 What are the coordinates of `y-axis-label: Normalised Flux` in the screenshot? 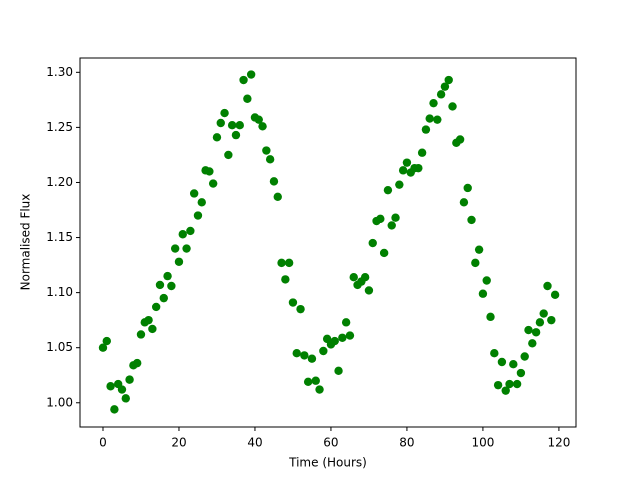 It's located at (26, 242).